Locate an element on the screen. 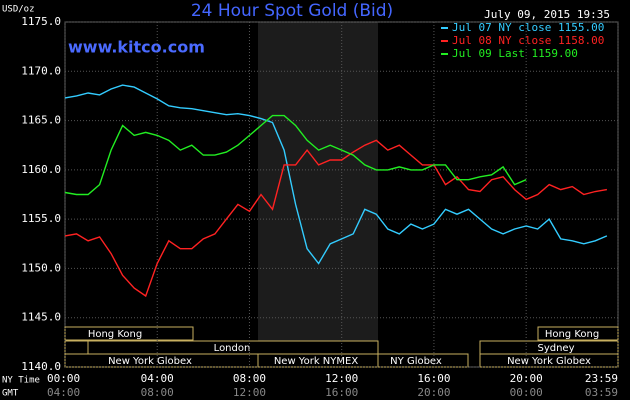 This screenshot has height=400, width=630. legend-label: Jul 09 Last 1159.00 is located at coordinates (515, 53).